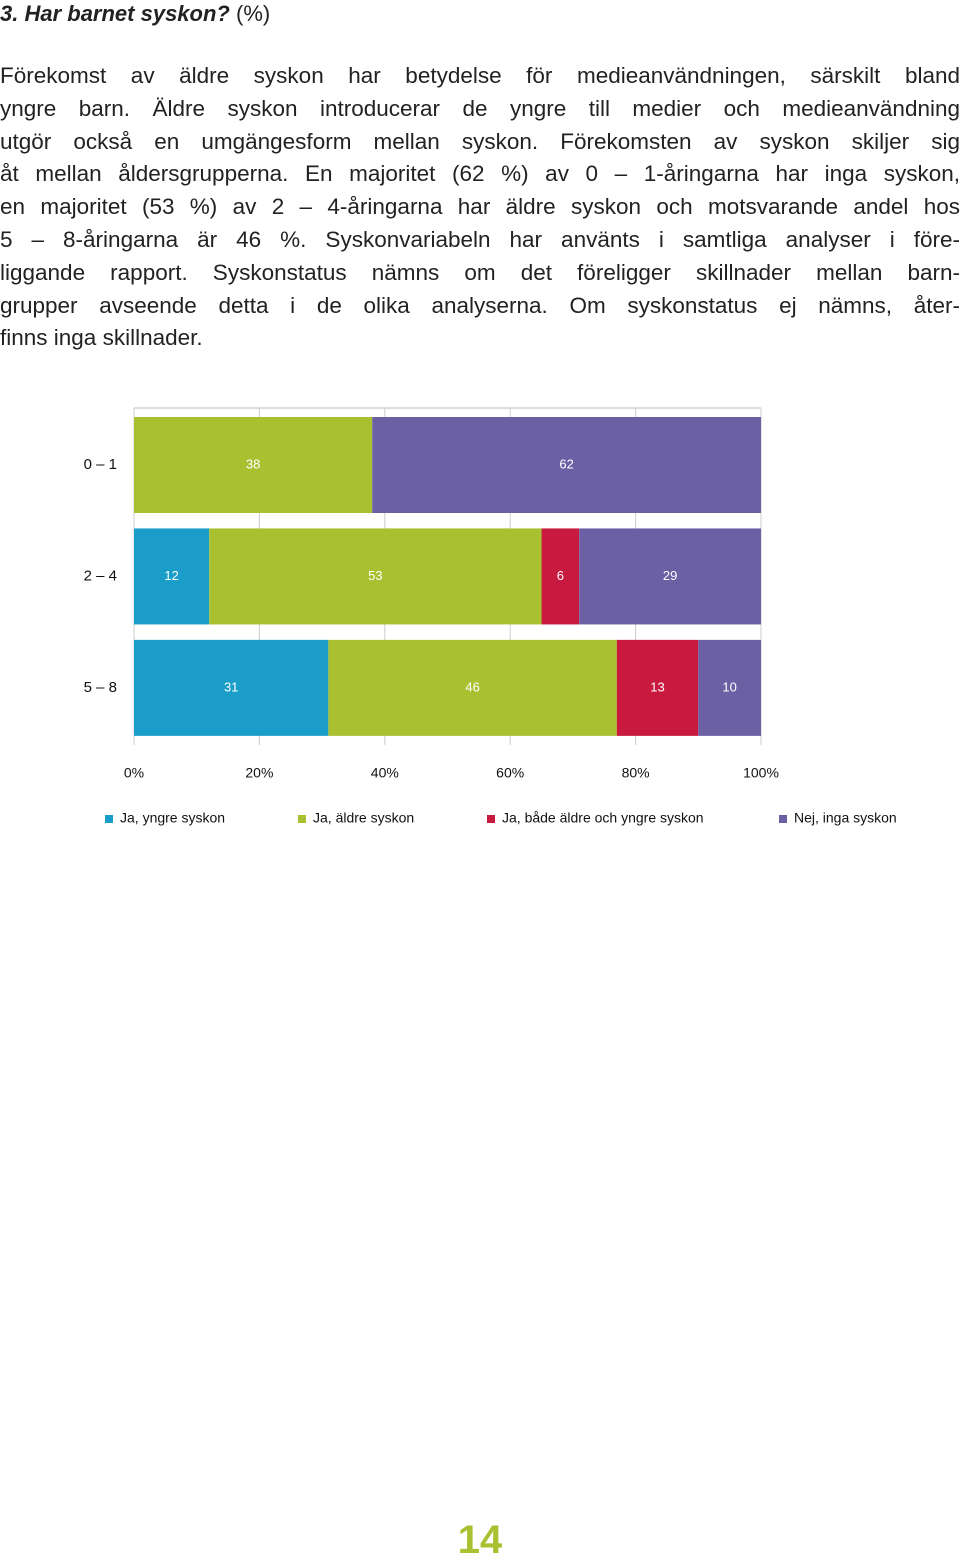 This screenshot has width=960, height=1563. Describe the element at coordinates (101, 338) in the screenshot. I see `paragraph-line: finns inga skillnader.` at that location.